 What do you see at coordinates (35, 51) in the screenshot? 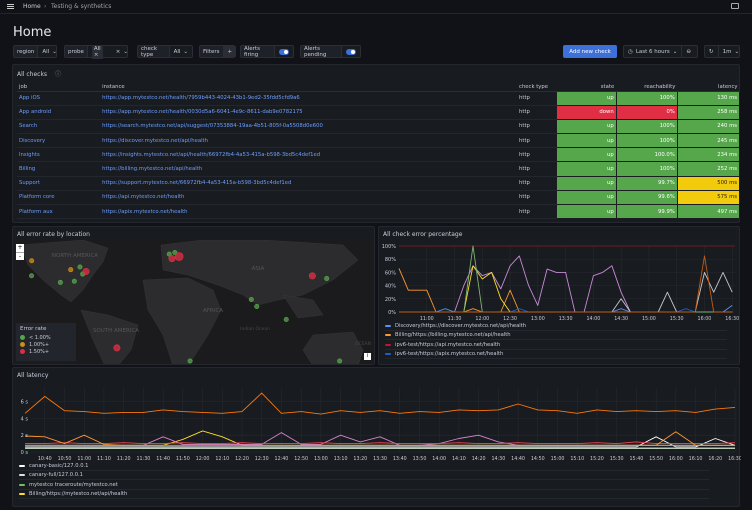
I see `region-filter: region All ⌄` at bounding box center [35, 51].